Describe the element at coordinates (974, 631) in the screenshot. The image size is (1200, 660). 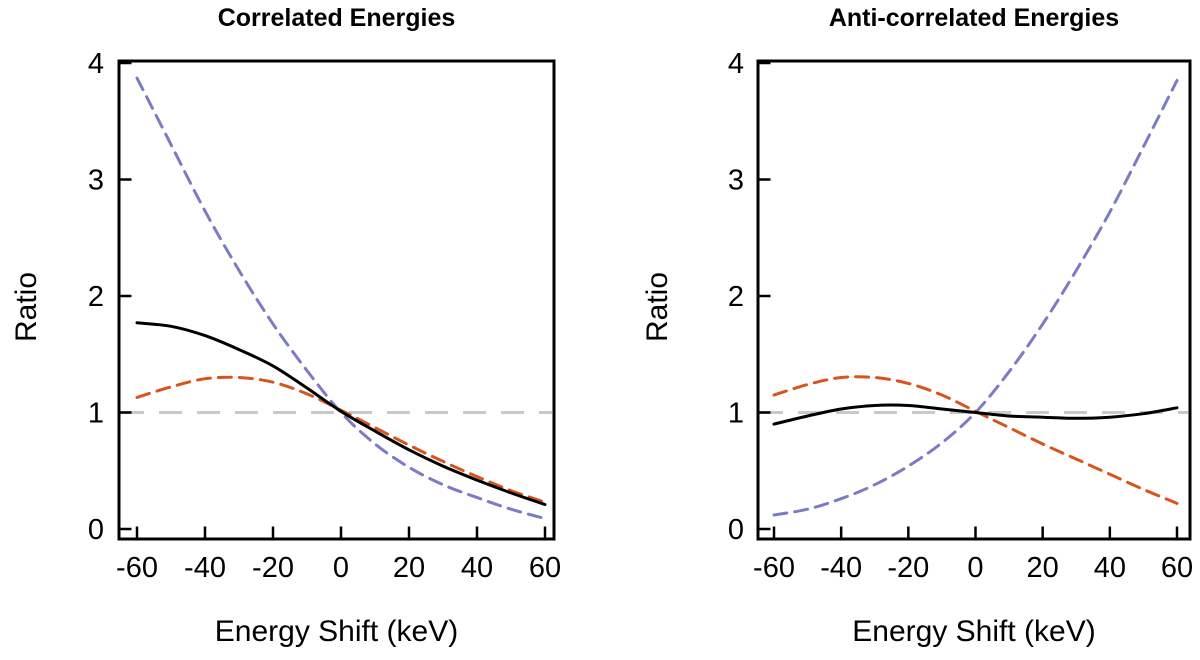
I see `right-x-axis-label: Energy Shift (keV)` at that location.